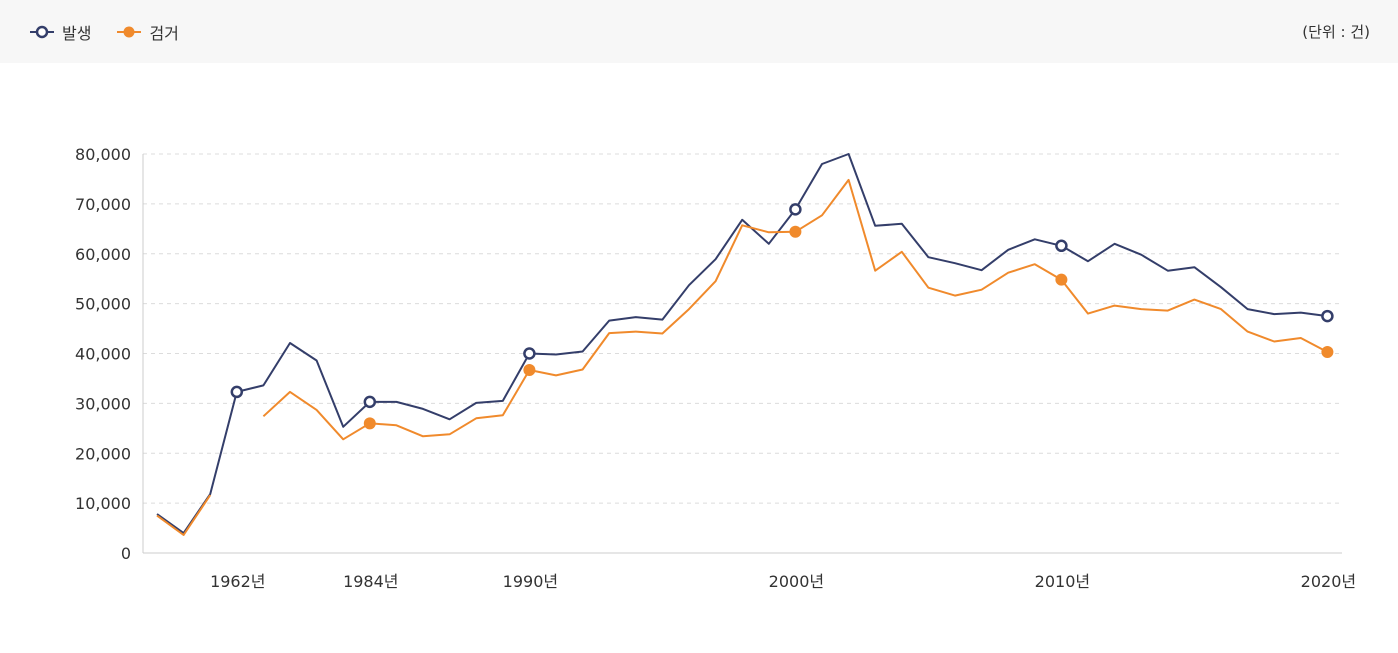 This screenshot has height=653, width=1398. What do you see at coordinates (103, 304) in the screenshot?
I see `y-tick-label: 50,000` at bounding box center [103, 304].